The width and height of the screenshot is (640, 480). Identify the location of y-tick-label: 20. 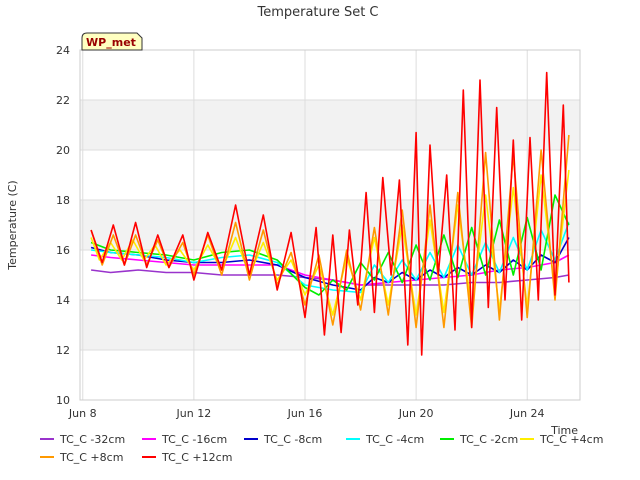
(63, 150).